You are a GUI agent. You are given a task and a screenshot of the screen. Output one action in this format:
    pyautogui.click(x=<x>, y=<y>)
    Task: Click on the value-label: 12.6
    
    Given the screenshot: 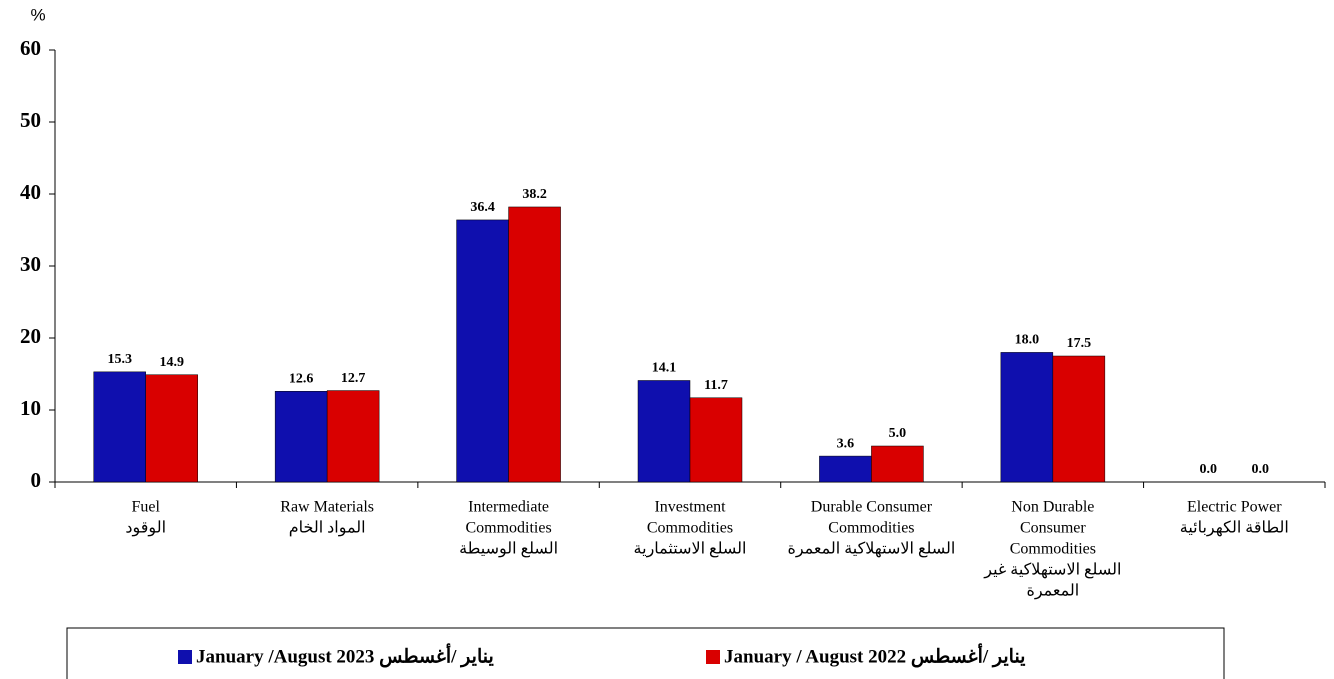 What is the action you would take?
    pyautogui.click(x=301, y=378)
    